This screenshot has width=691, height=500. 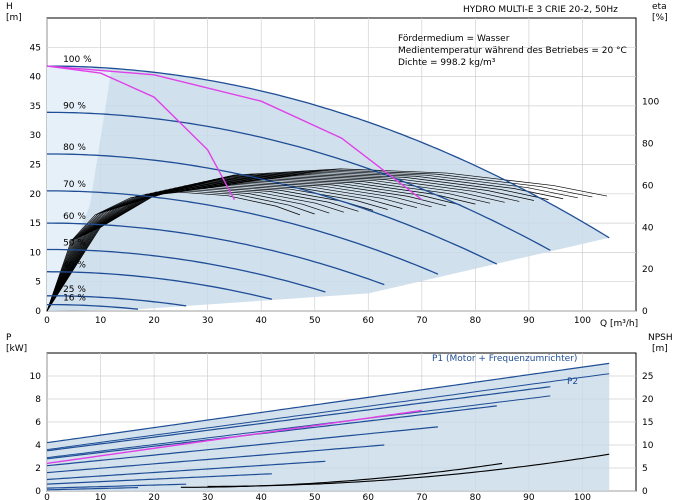 I want to click on p2-series-label: P2, so click(x=572, y=382).